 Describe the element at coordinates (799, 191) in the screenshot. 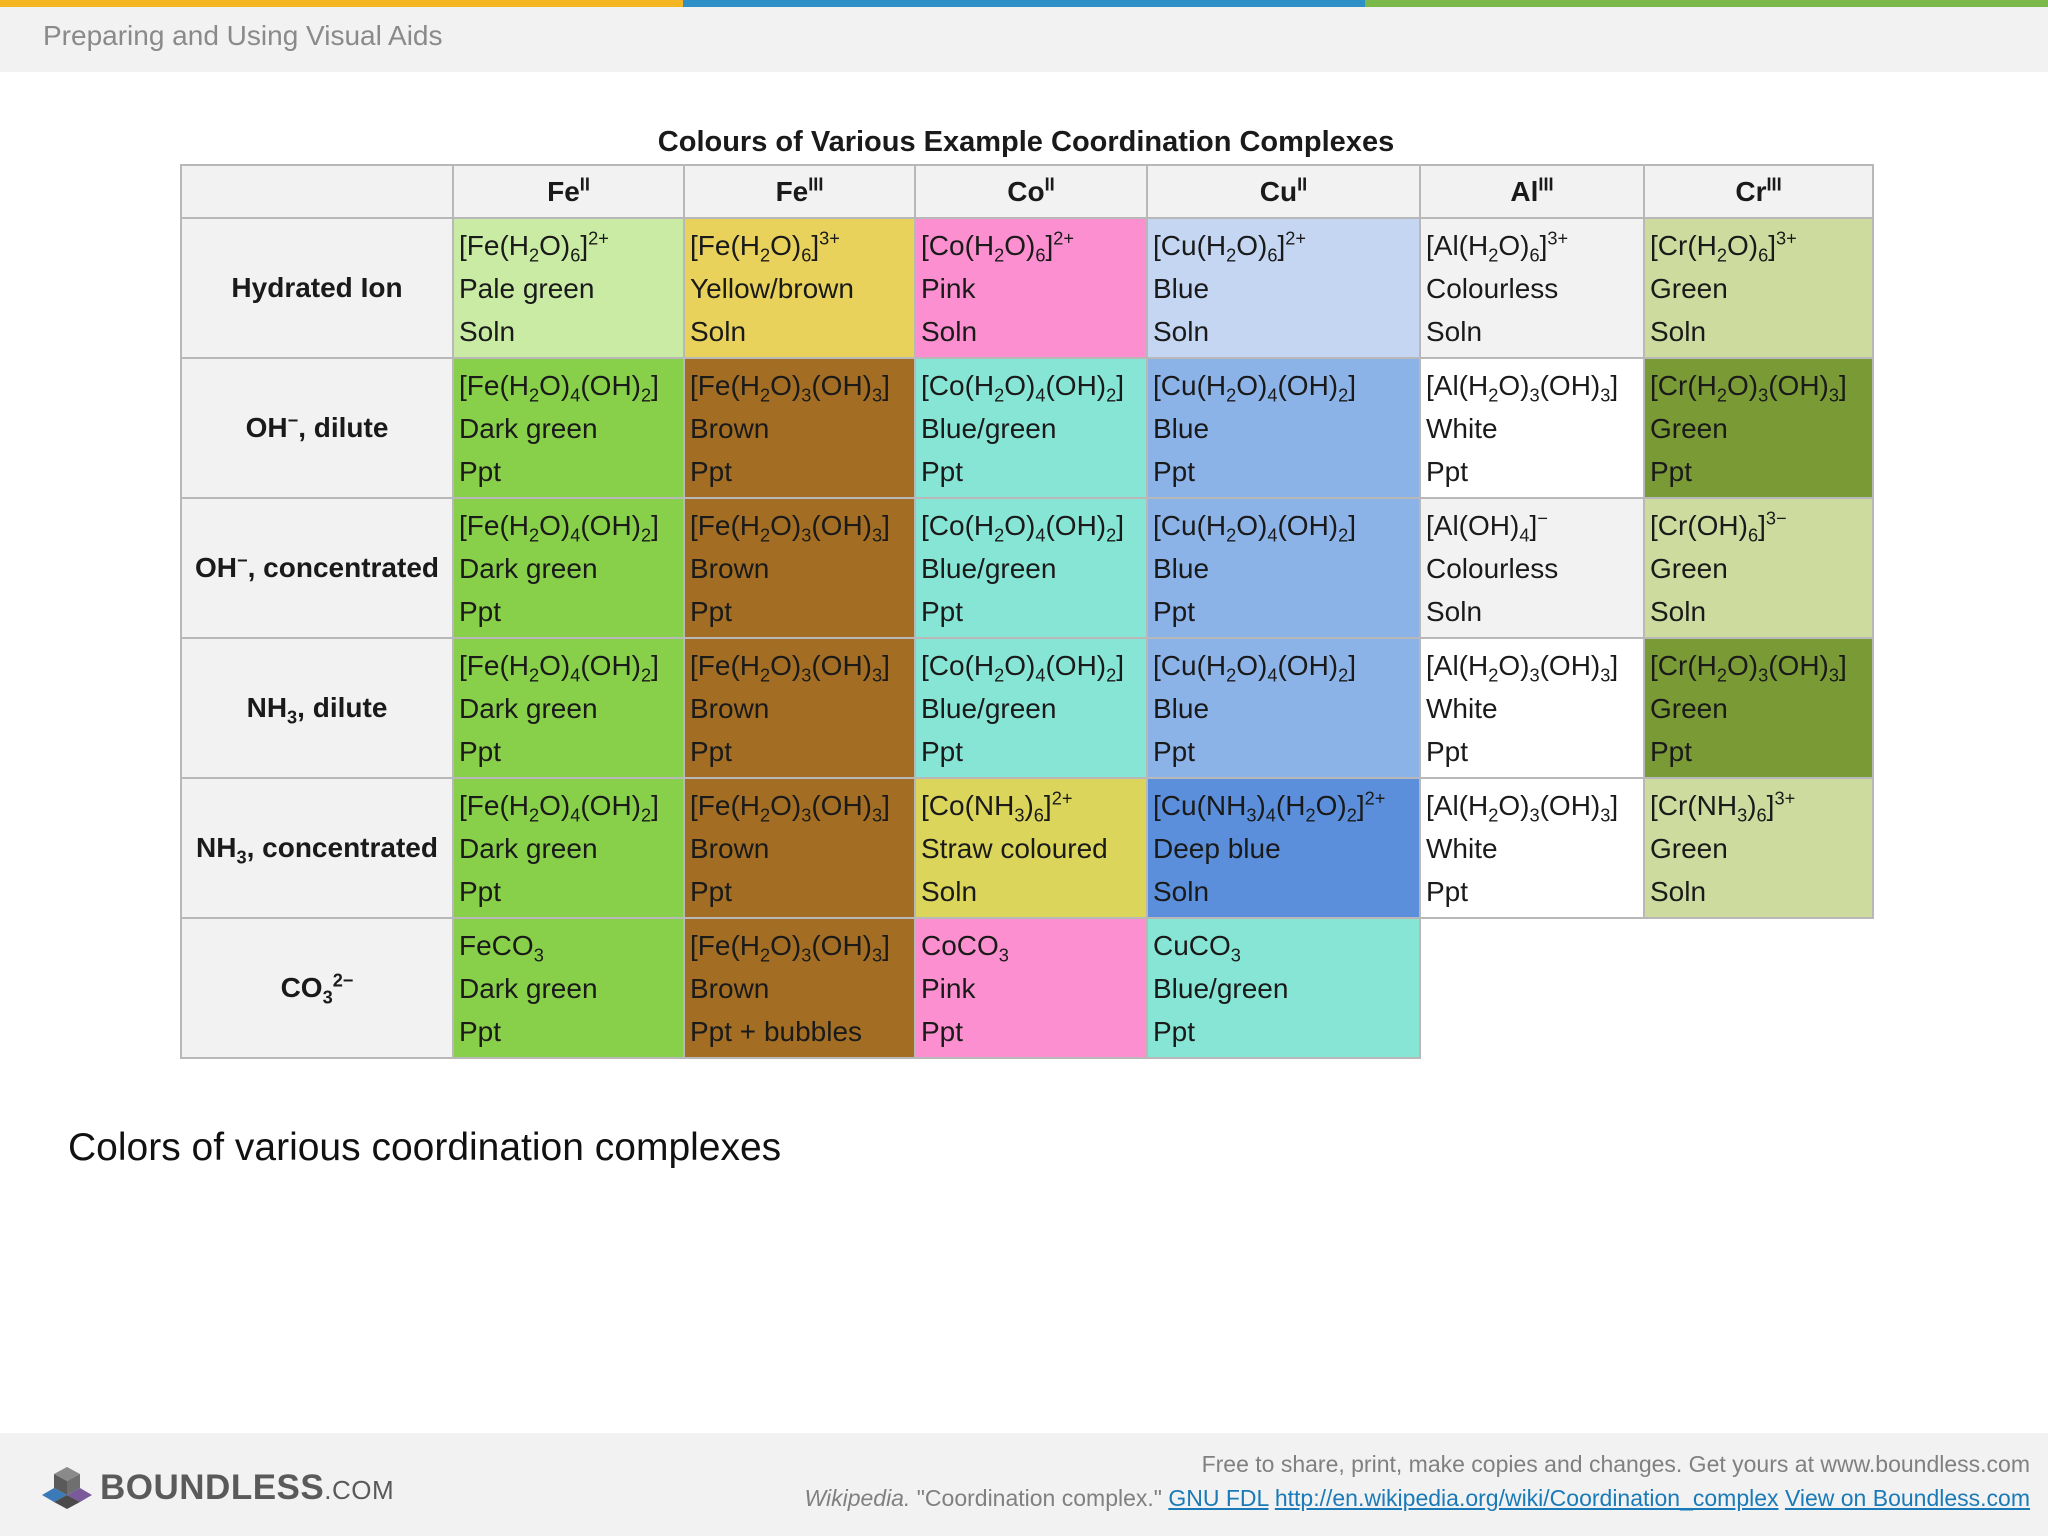

I see `column-header-fe-iii: FeIII` at that location.